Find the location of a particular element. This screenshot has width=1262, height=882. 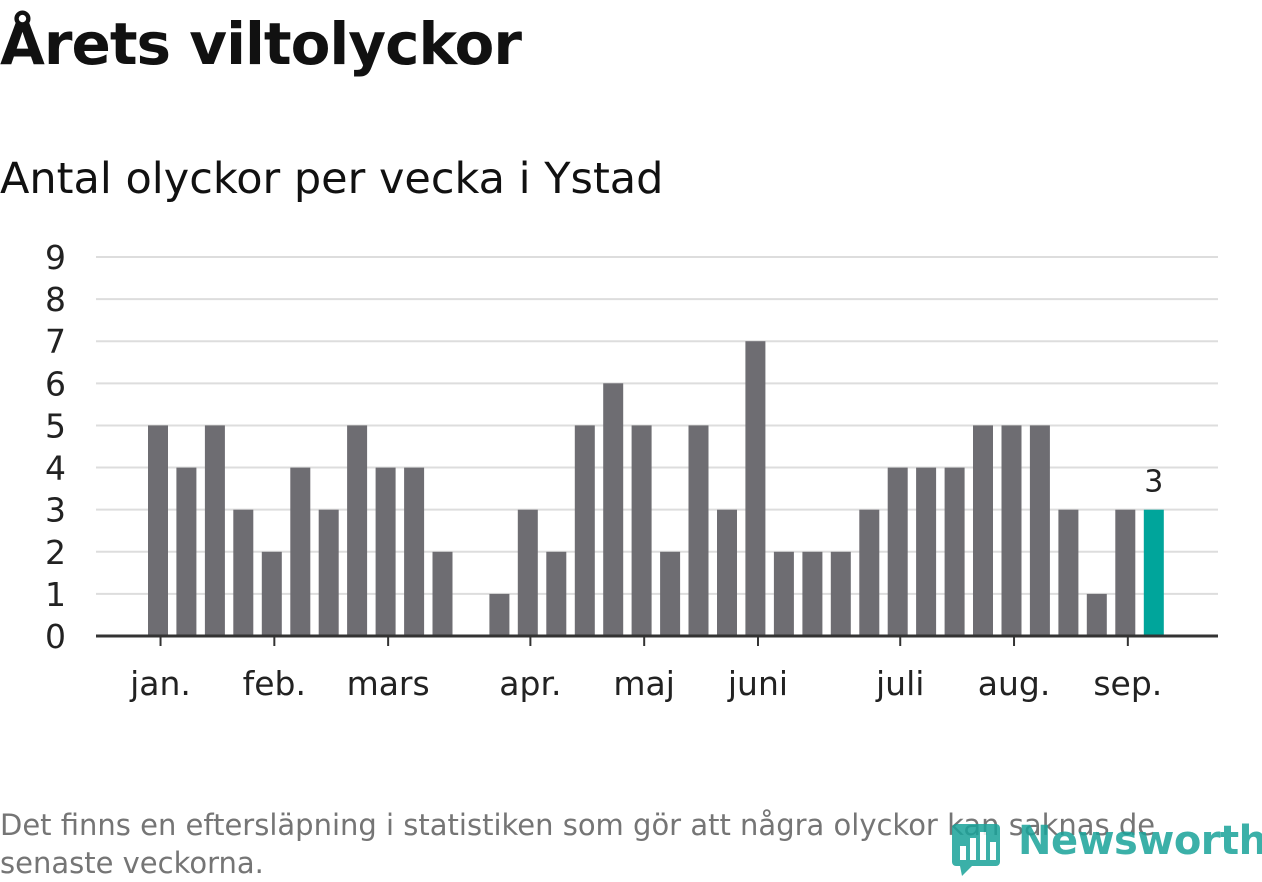

x-tick-label: juni is located at coordinates (757, 683).